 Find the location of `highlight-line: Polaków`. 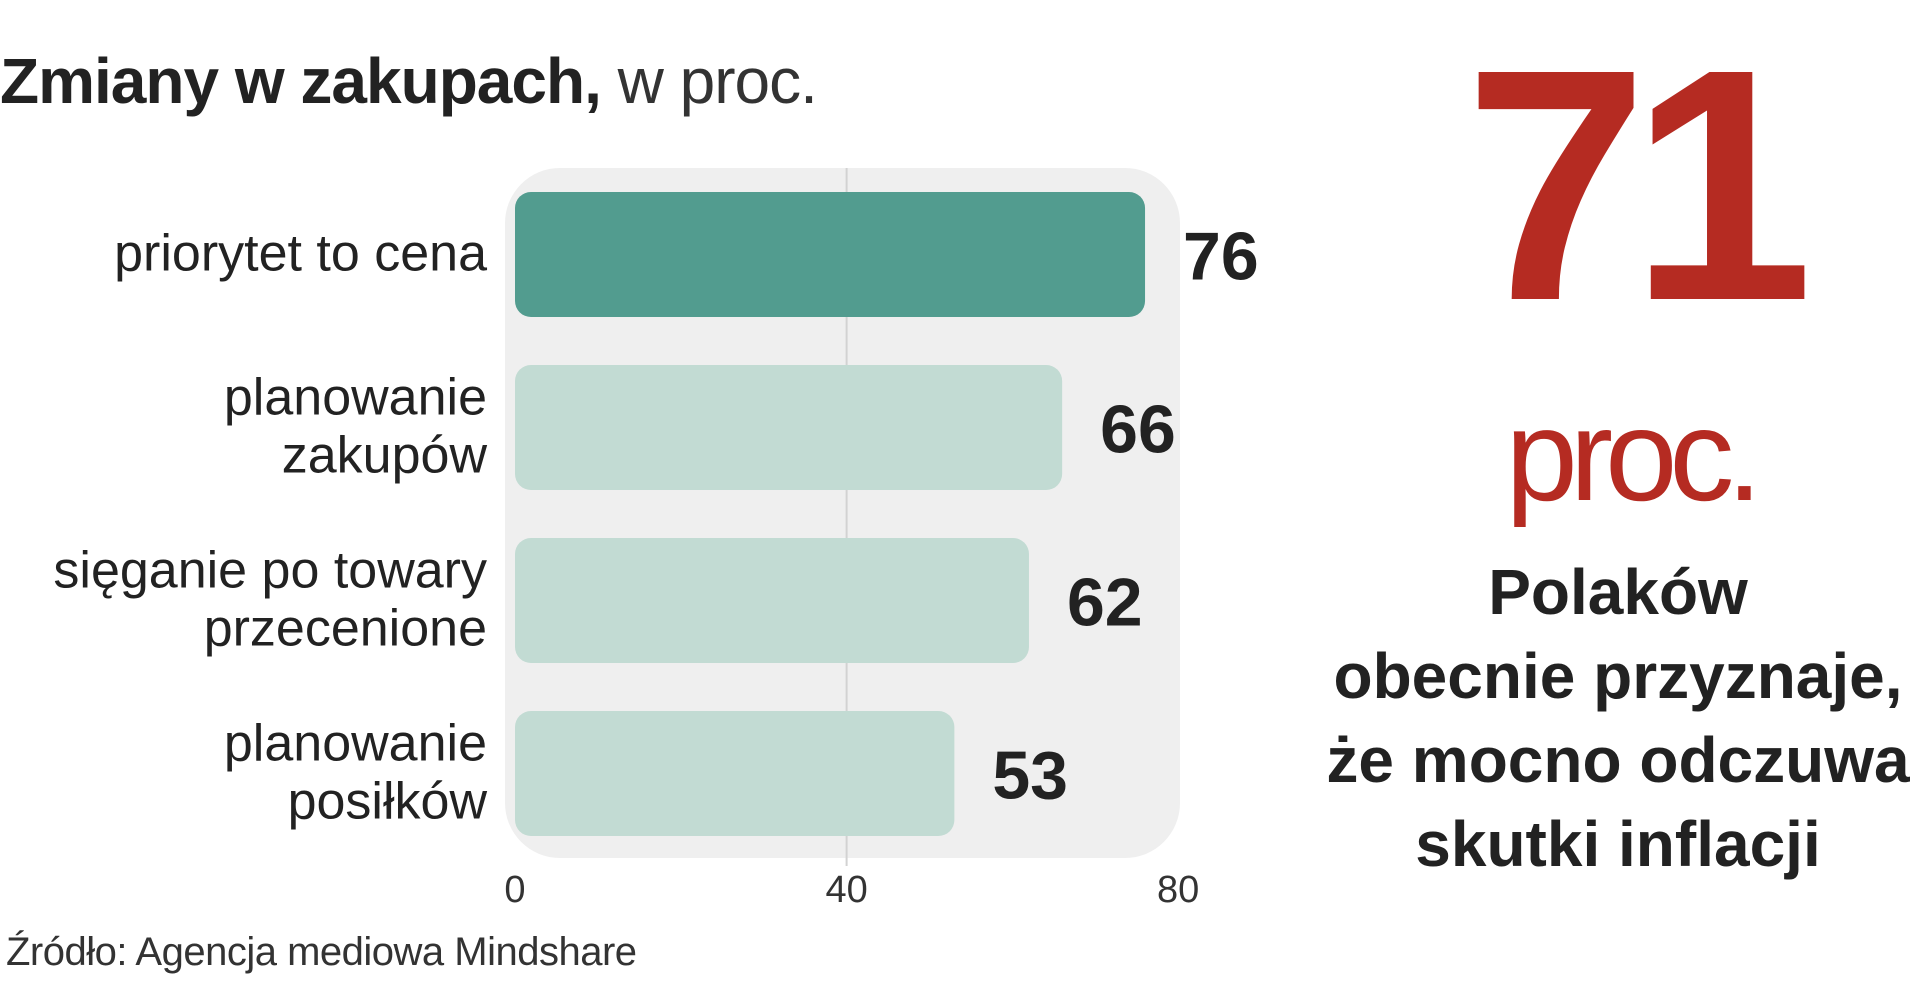

highlight-line: Polaków is located at coordinates (1618, 592).